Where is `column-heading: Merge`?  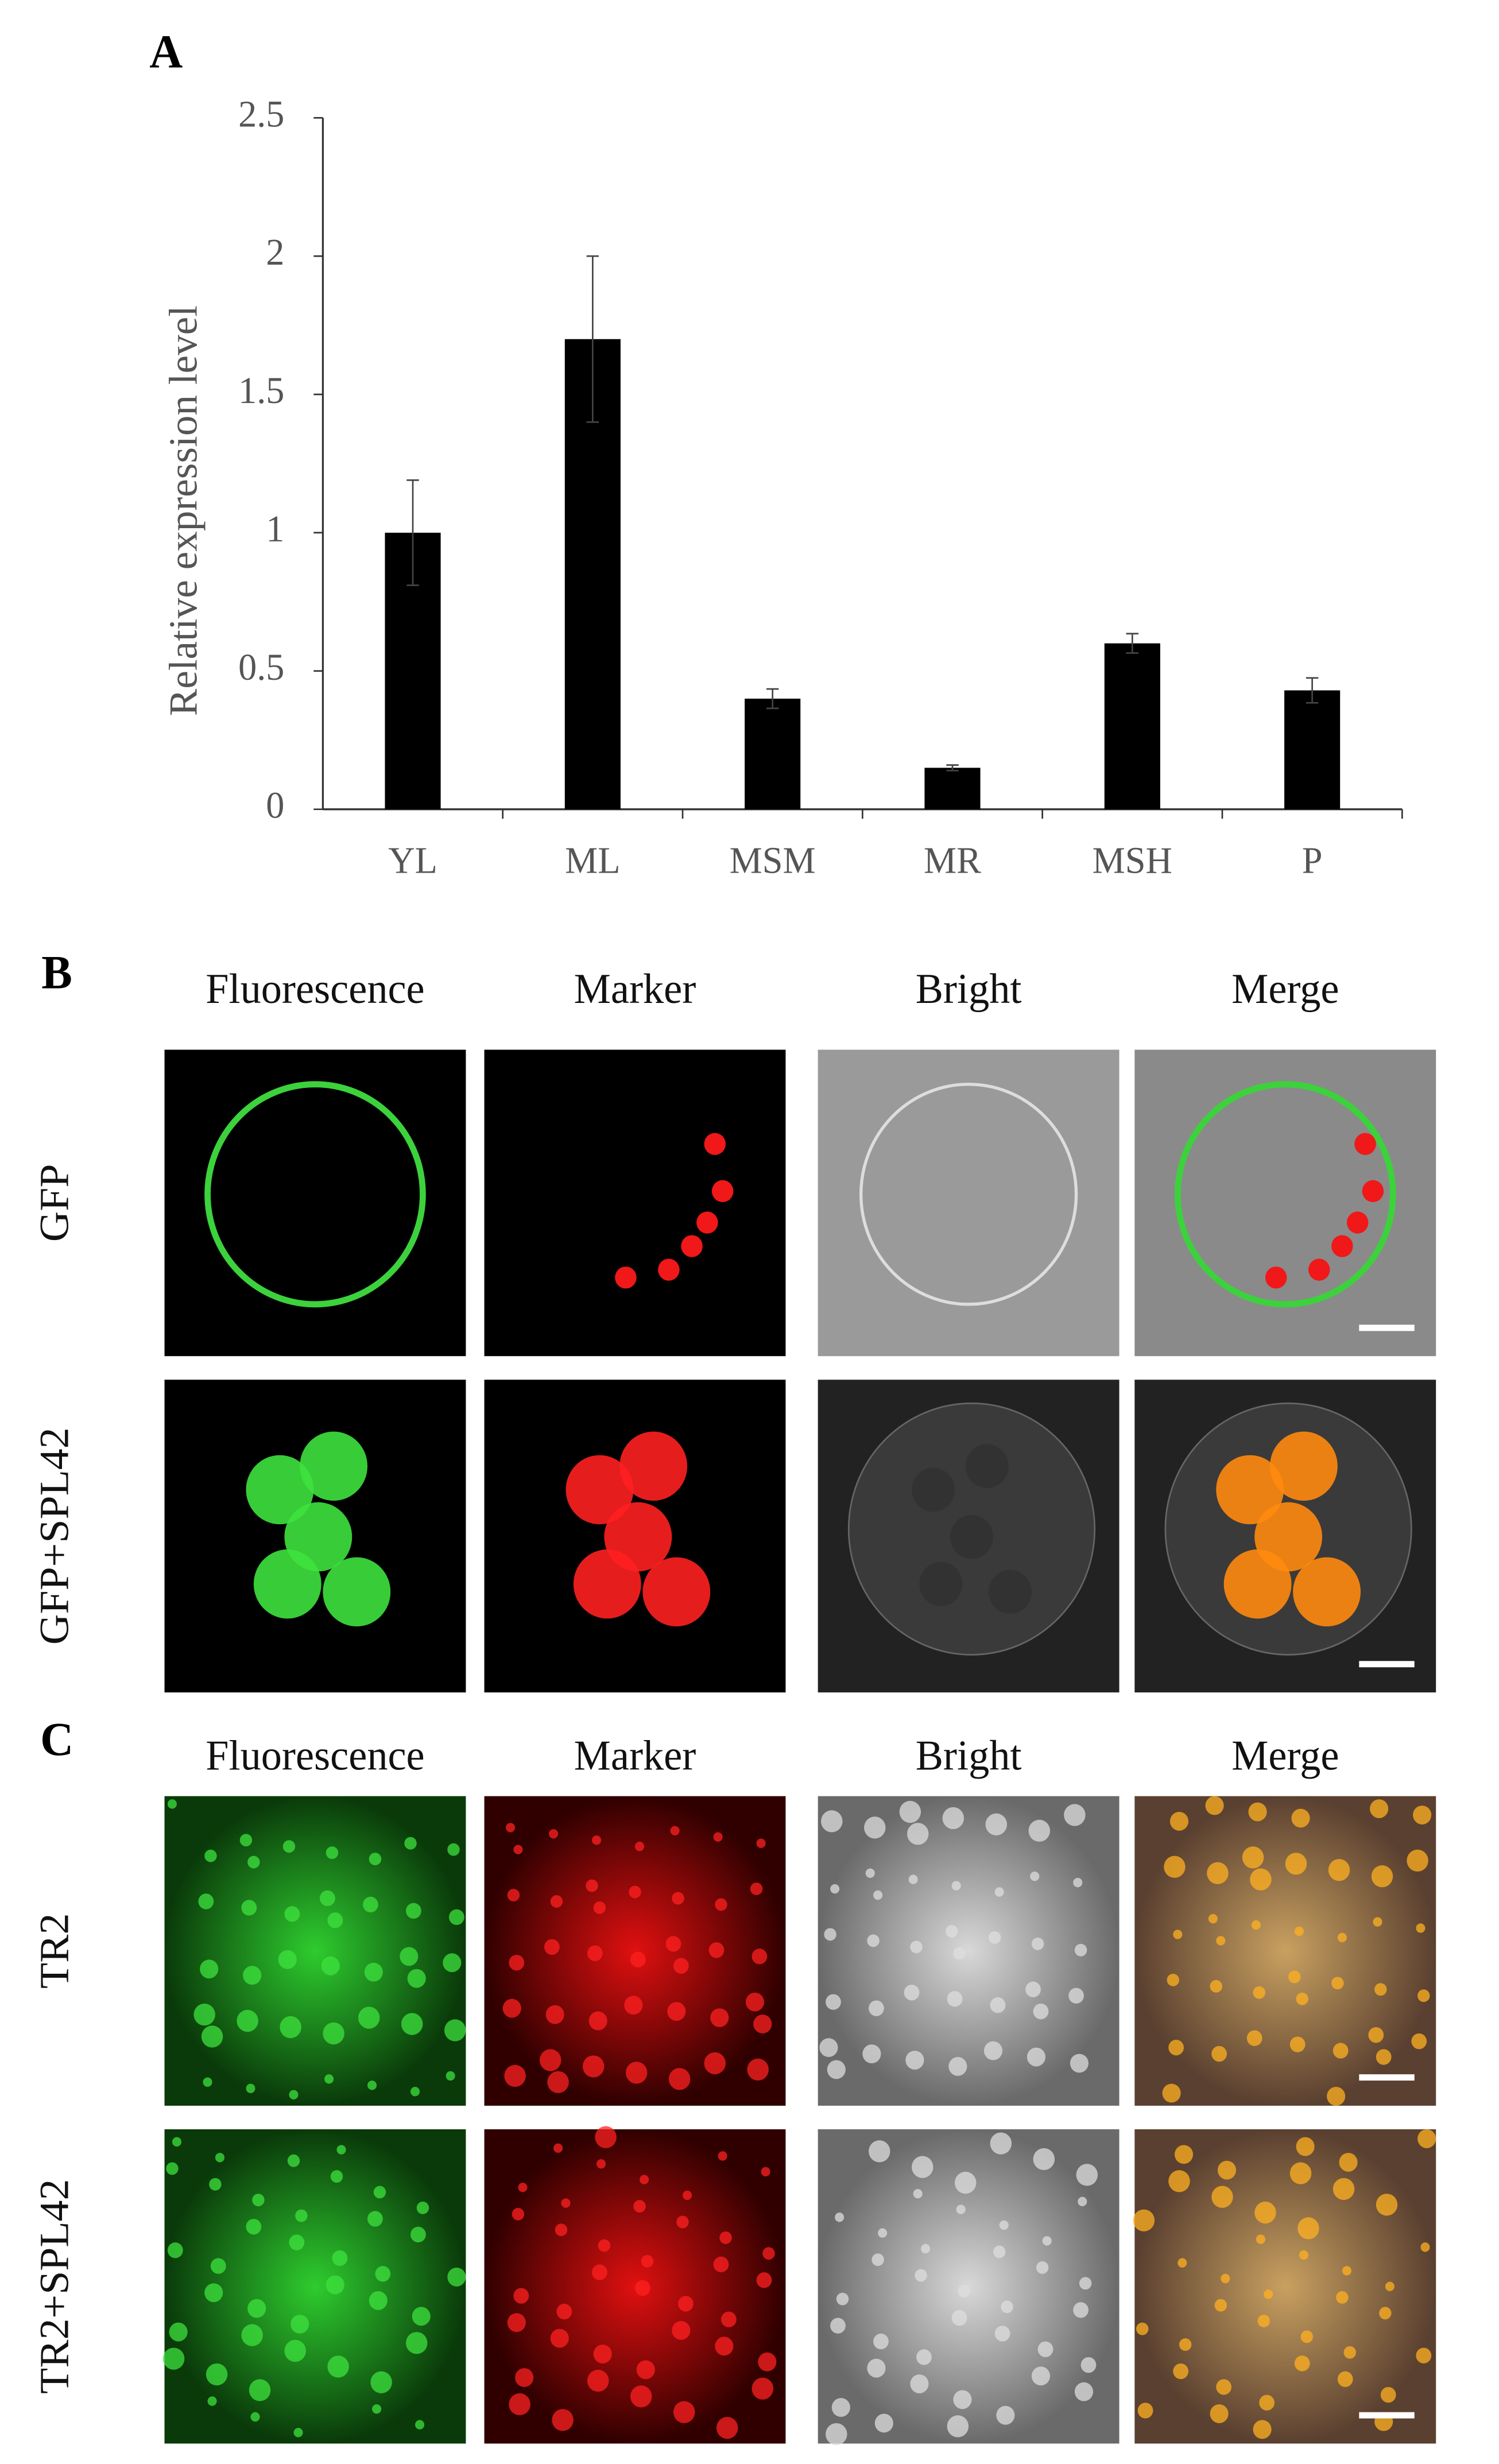 column-heading: Merge is located at coordinates (1285, 988).